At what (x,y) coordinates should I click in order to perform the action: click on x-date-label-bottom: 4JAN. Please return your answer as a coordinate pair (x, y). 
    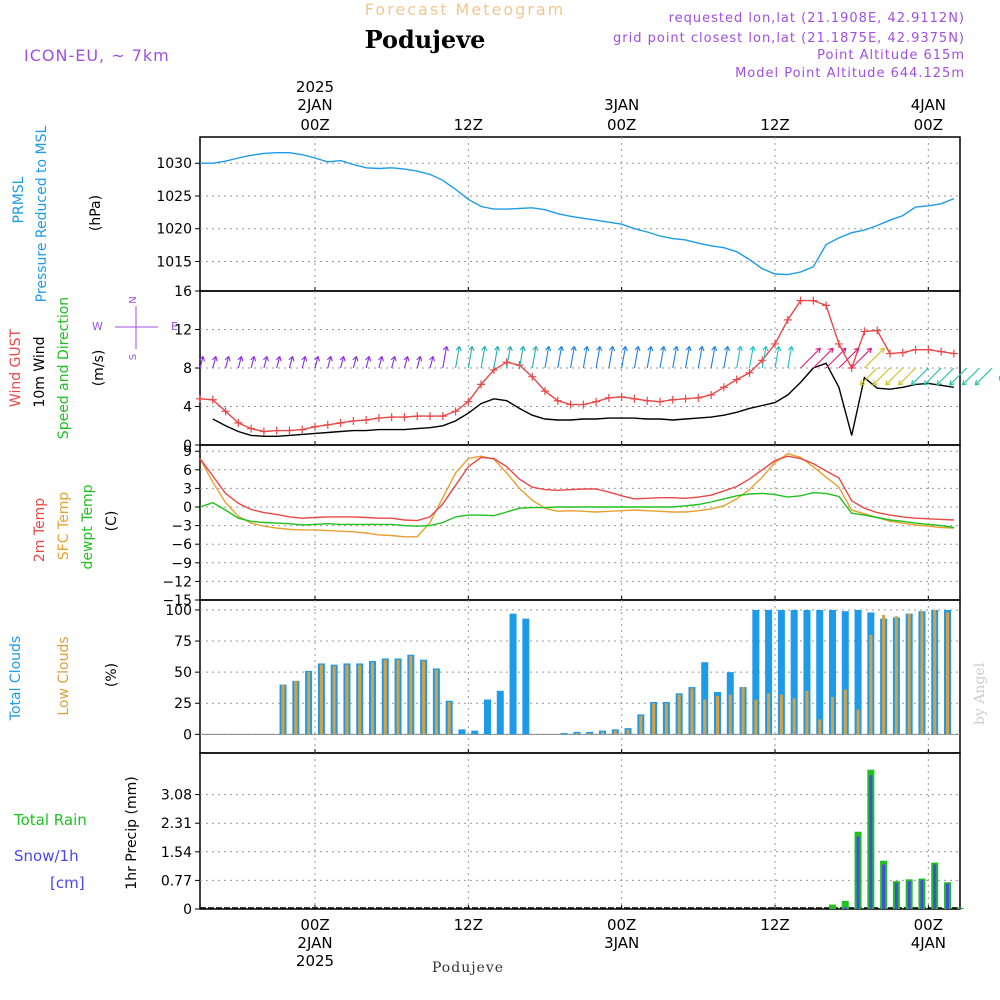
    Looking at the image, I should click on (928, 943).